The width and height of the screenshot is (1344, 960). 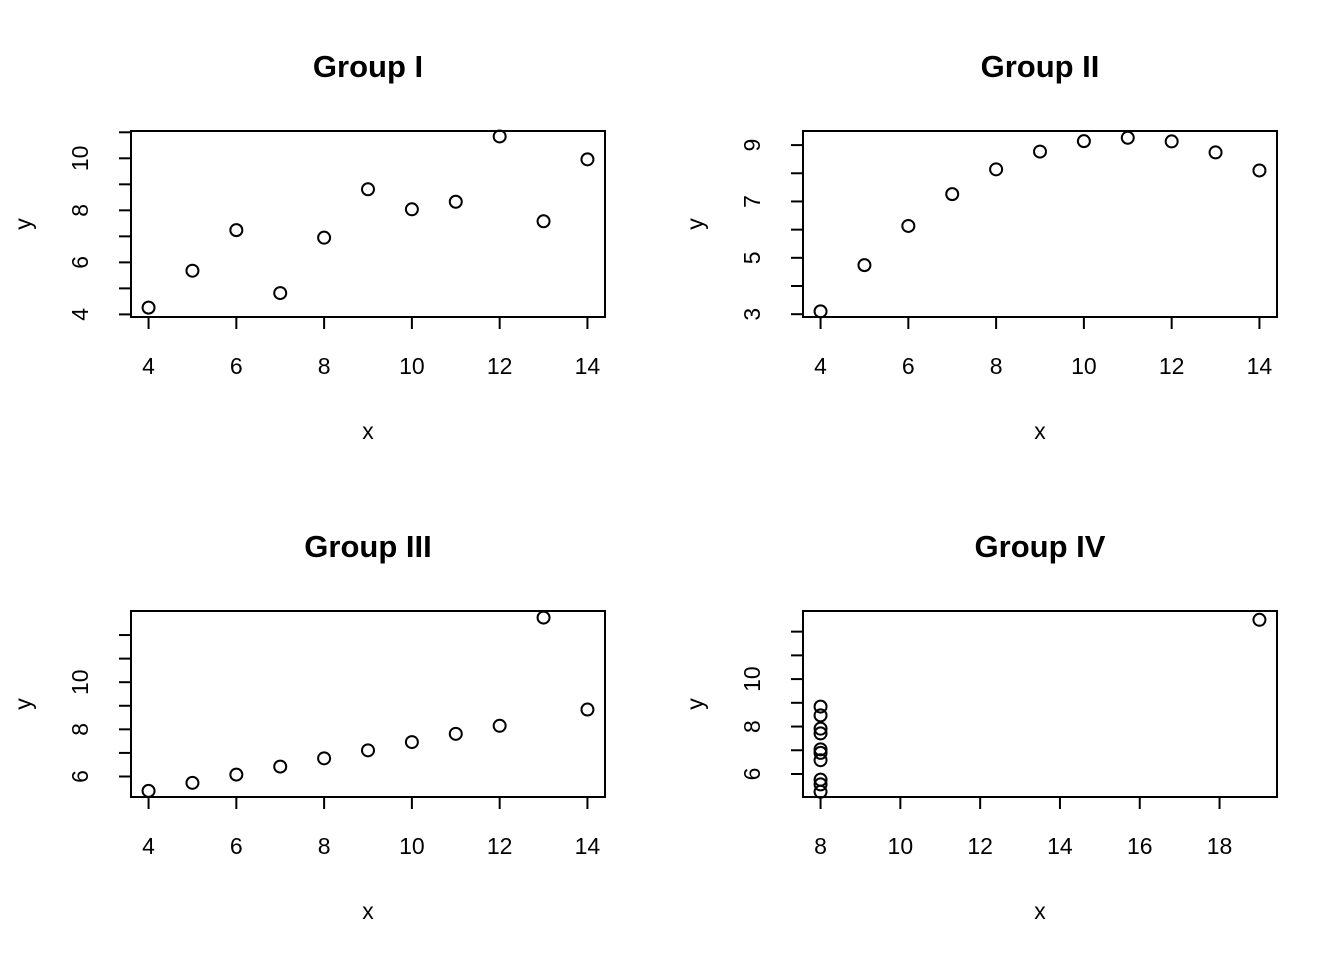 What do you see at coordinates (1220, 846) in the screenshot?
I see `x-tick-label: 18` at bounding box center [1220, 846].